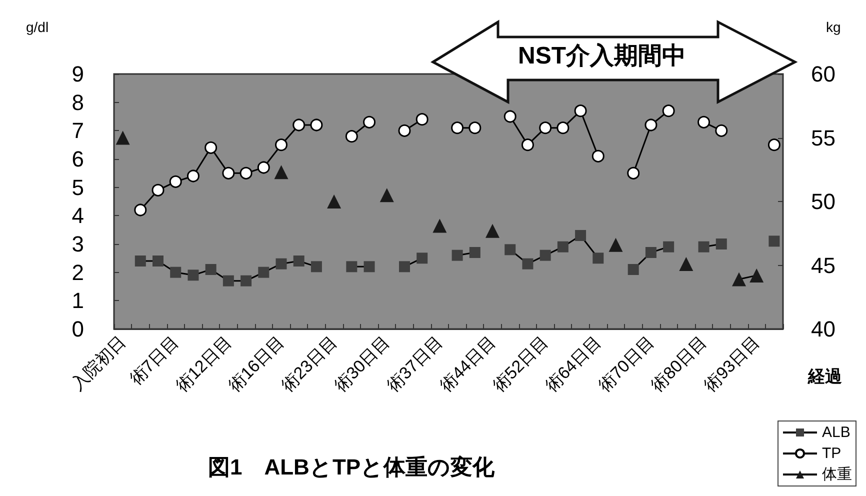 The width and height of the screenshot is (866, 496). Describe the element at coordinates (823, 137) in the screenshot. I see `y2-tick-label: 55` at that location.